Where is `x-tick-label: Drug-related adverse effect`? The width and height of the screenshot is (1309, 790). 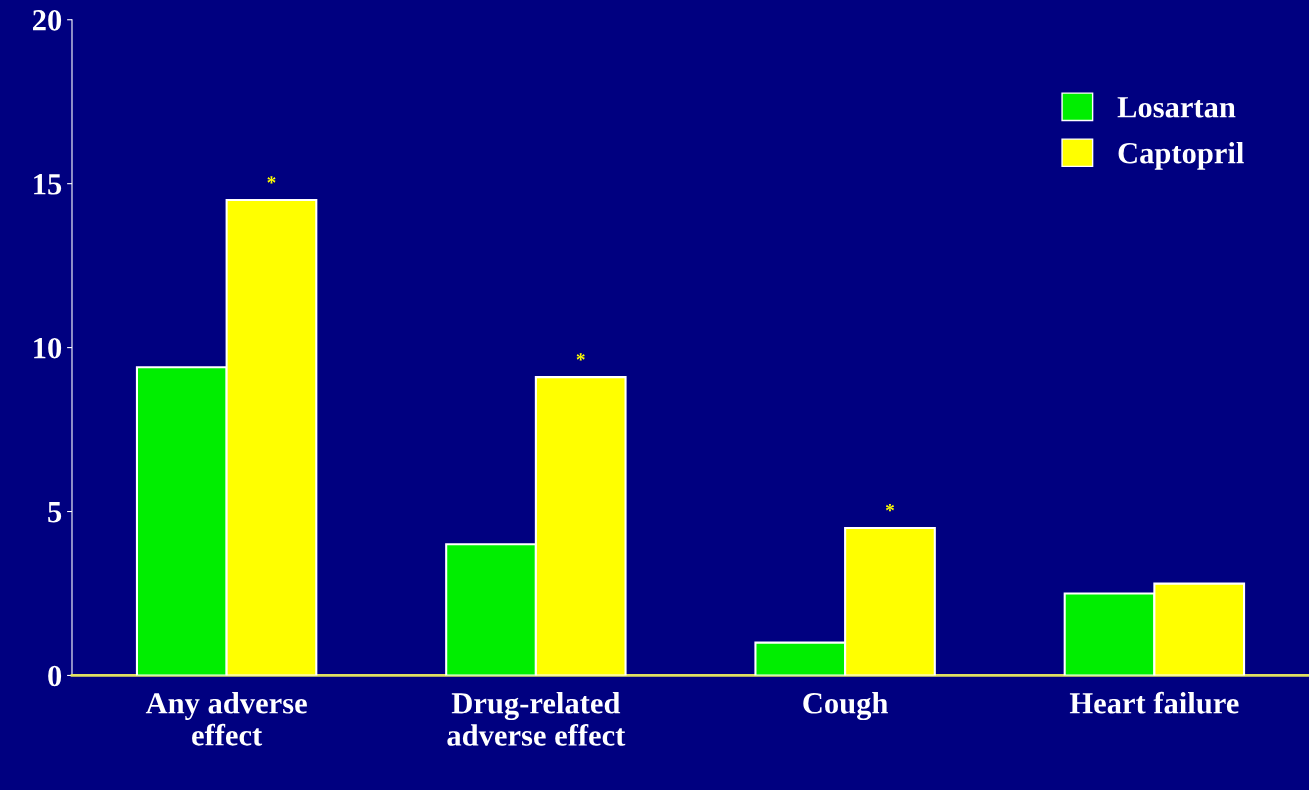 x-tick-label: Drug-related adverse effect is located at coordinates (536, 719).